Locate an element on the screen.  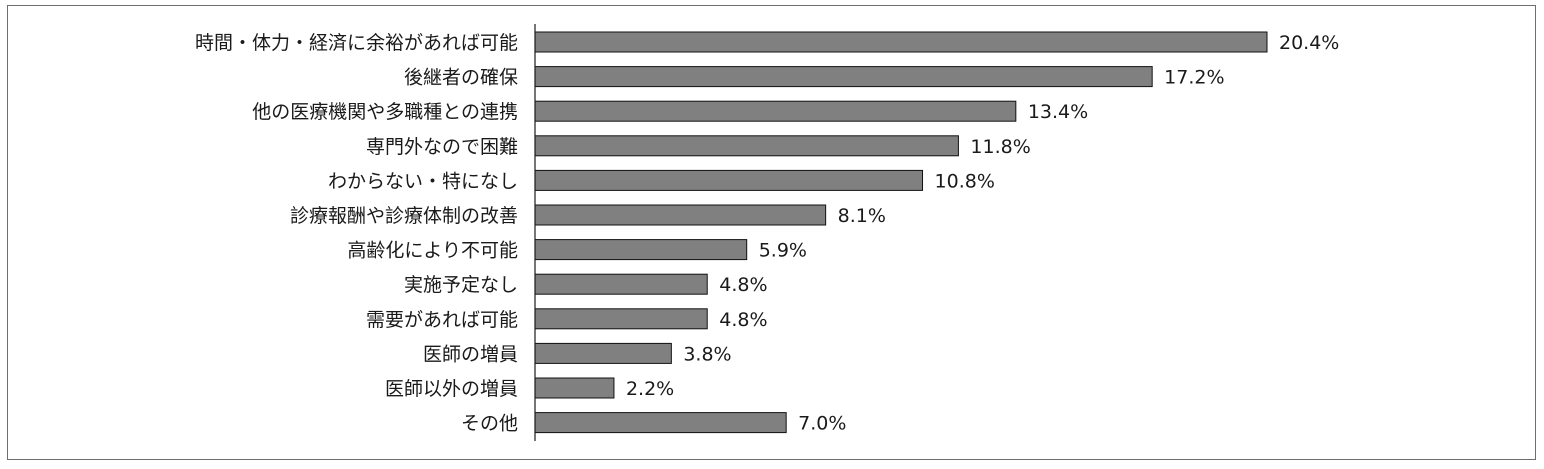
category-label: 医師以外の増員 is located at coordinates (451, 389).